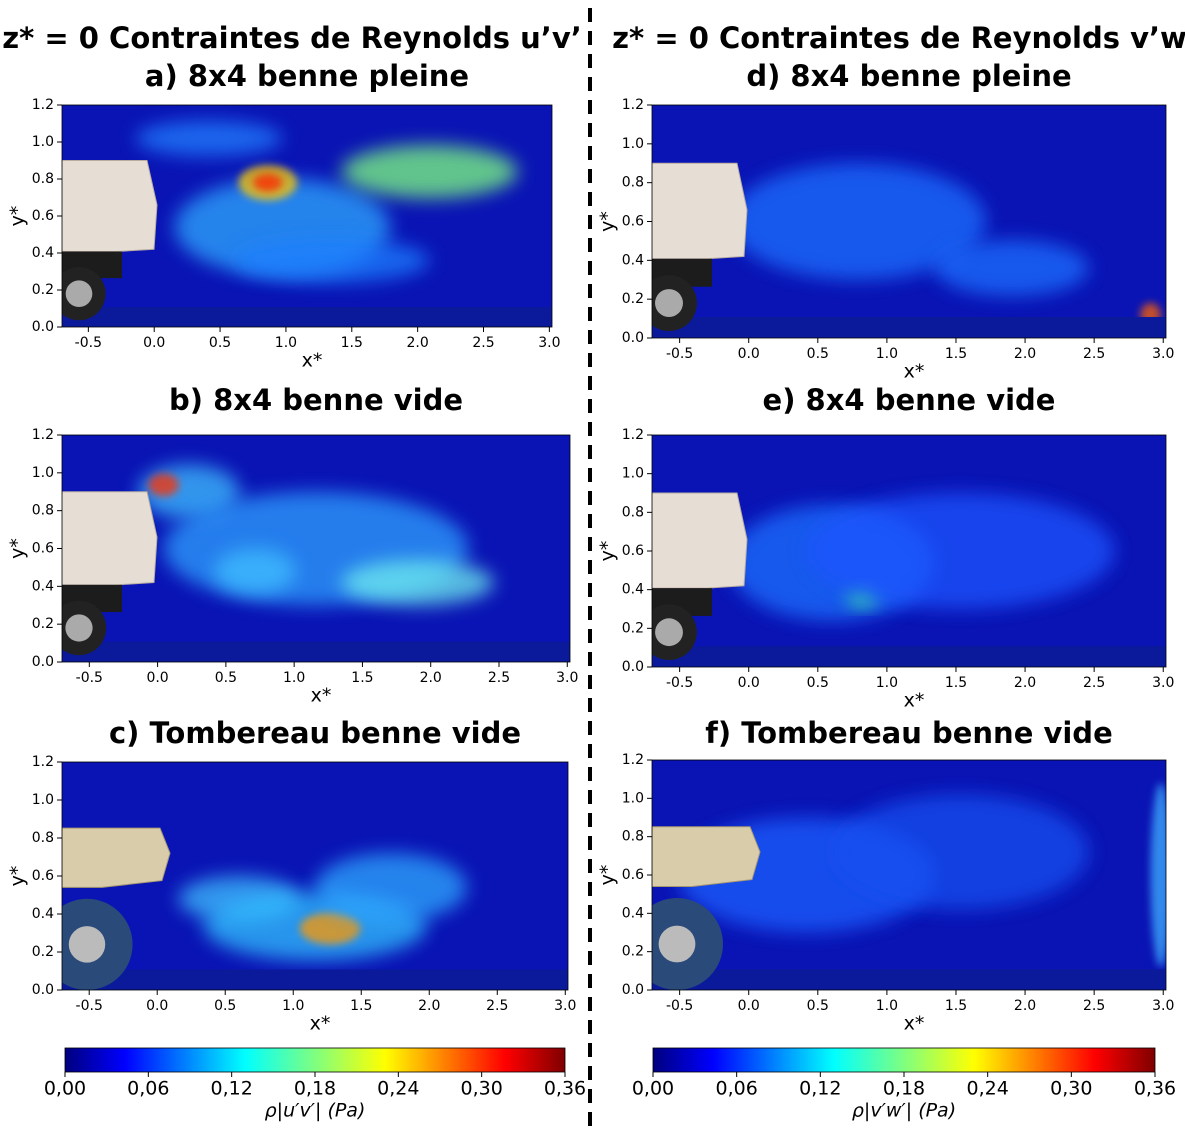 Image resolution: width=1185 pixels, height=1128 pixels. What do you see at coordinates (898, 38) in the screenshot?
I see `column-title: z* = 0 Contraintes de Reynolds v’w’` at bounding box center [898, 38].